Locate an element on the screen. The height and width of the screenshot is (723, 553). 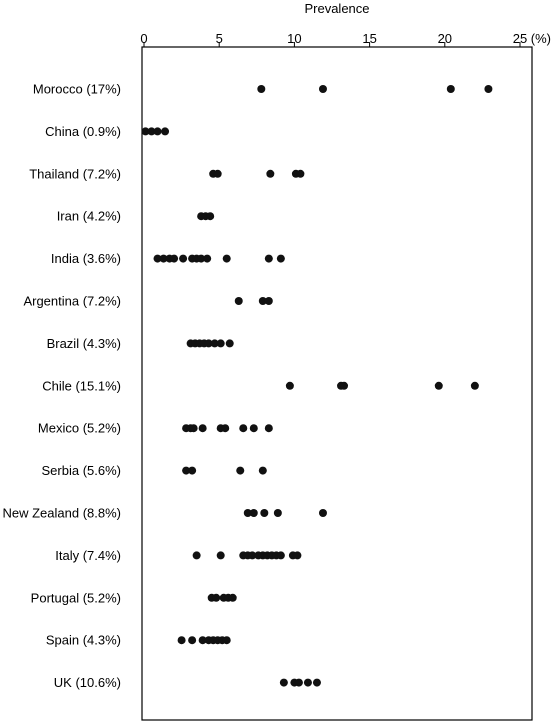
category-label: Thailand (7.2%) is located at coordinates (75, 173).